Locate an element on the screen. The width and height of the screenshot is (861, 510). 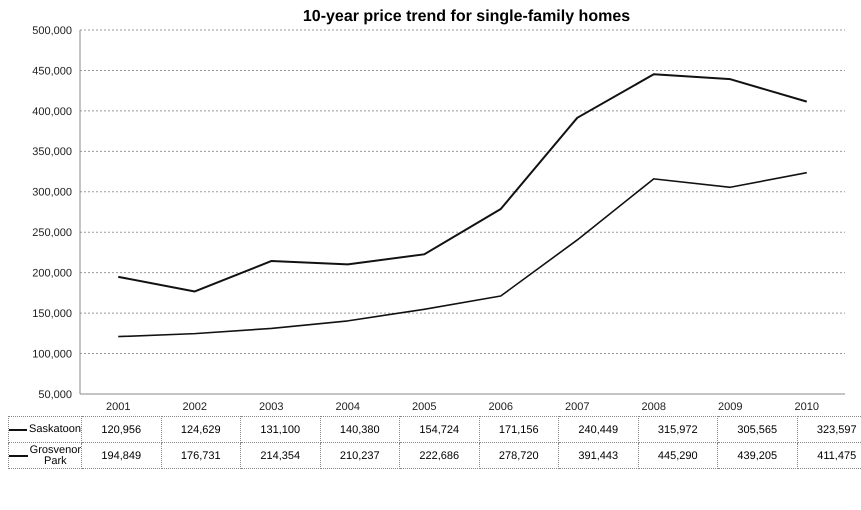
data-label: 315,972 is located at coordinates (678, 429).